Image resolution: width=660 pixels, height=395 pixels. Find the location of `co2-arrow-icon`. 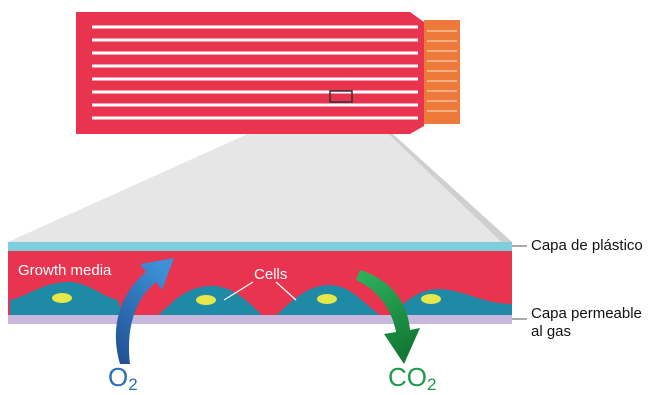

co2-arrow-icon is located at coordinates (388, 317).